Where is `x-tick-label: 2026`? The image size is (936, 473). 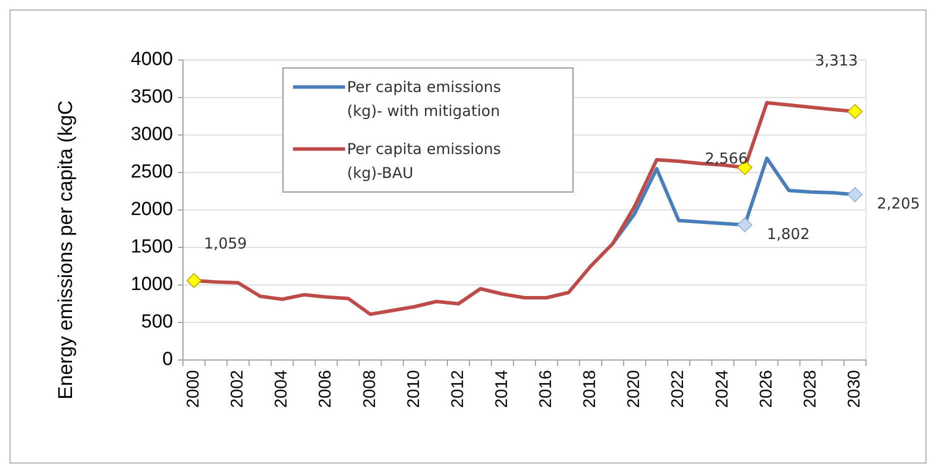
x-tick-label: 2026 is located at coordinates (766, 389).